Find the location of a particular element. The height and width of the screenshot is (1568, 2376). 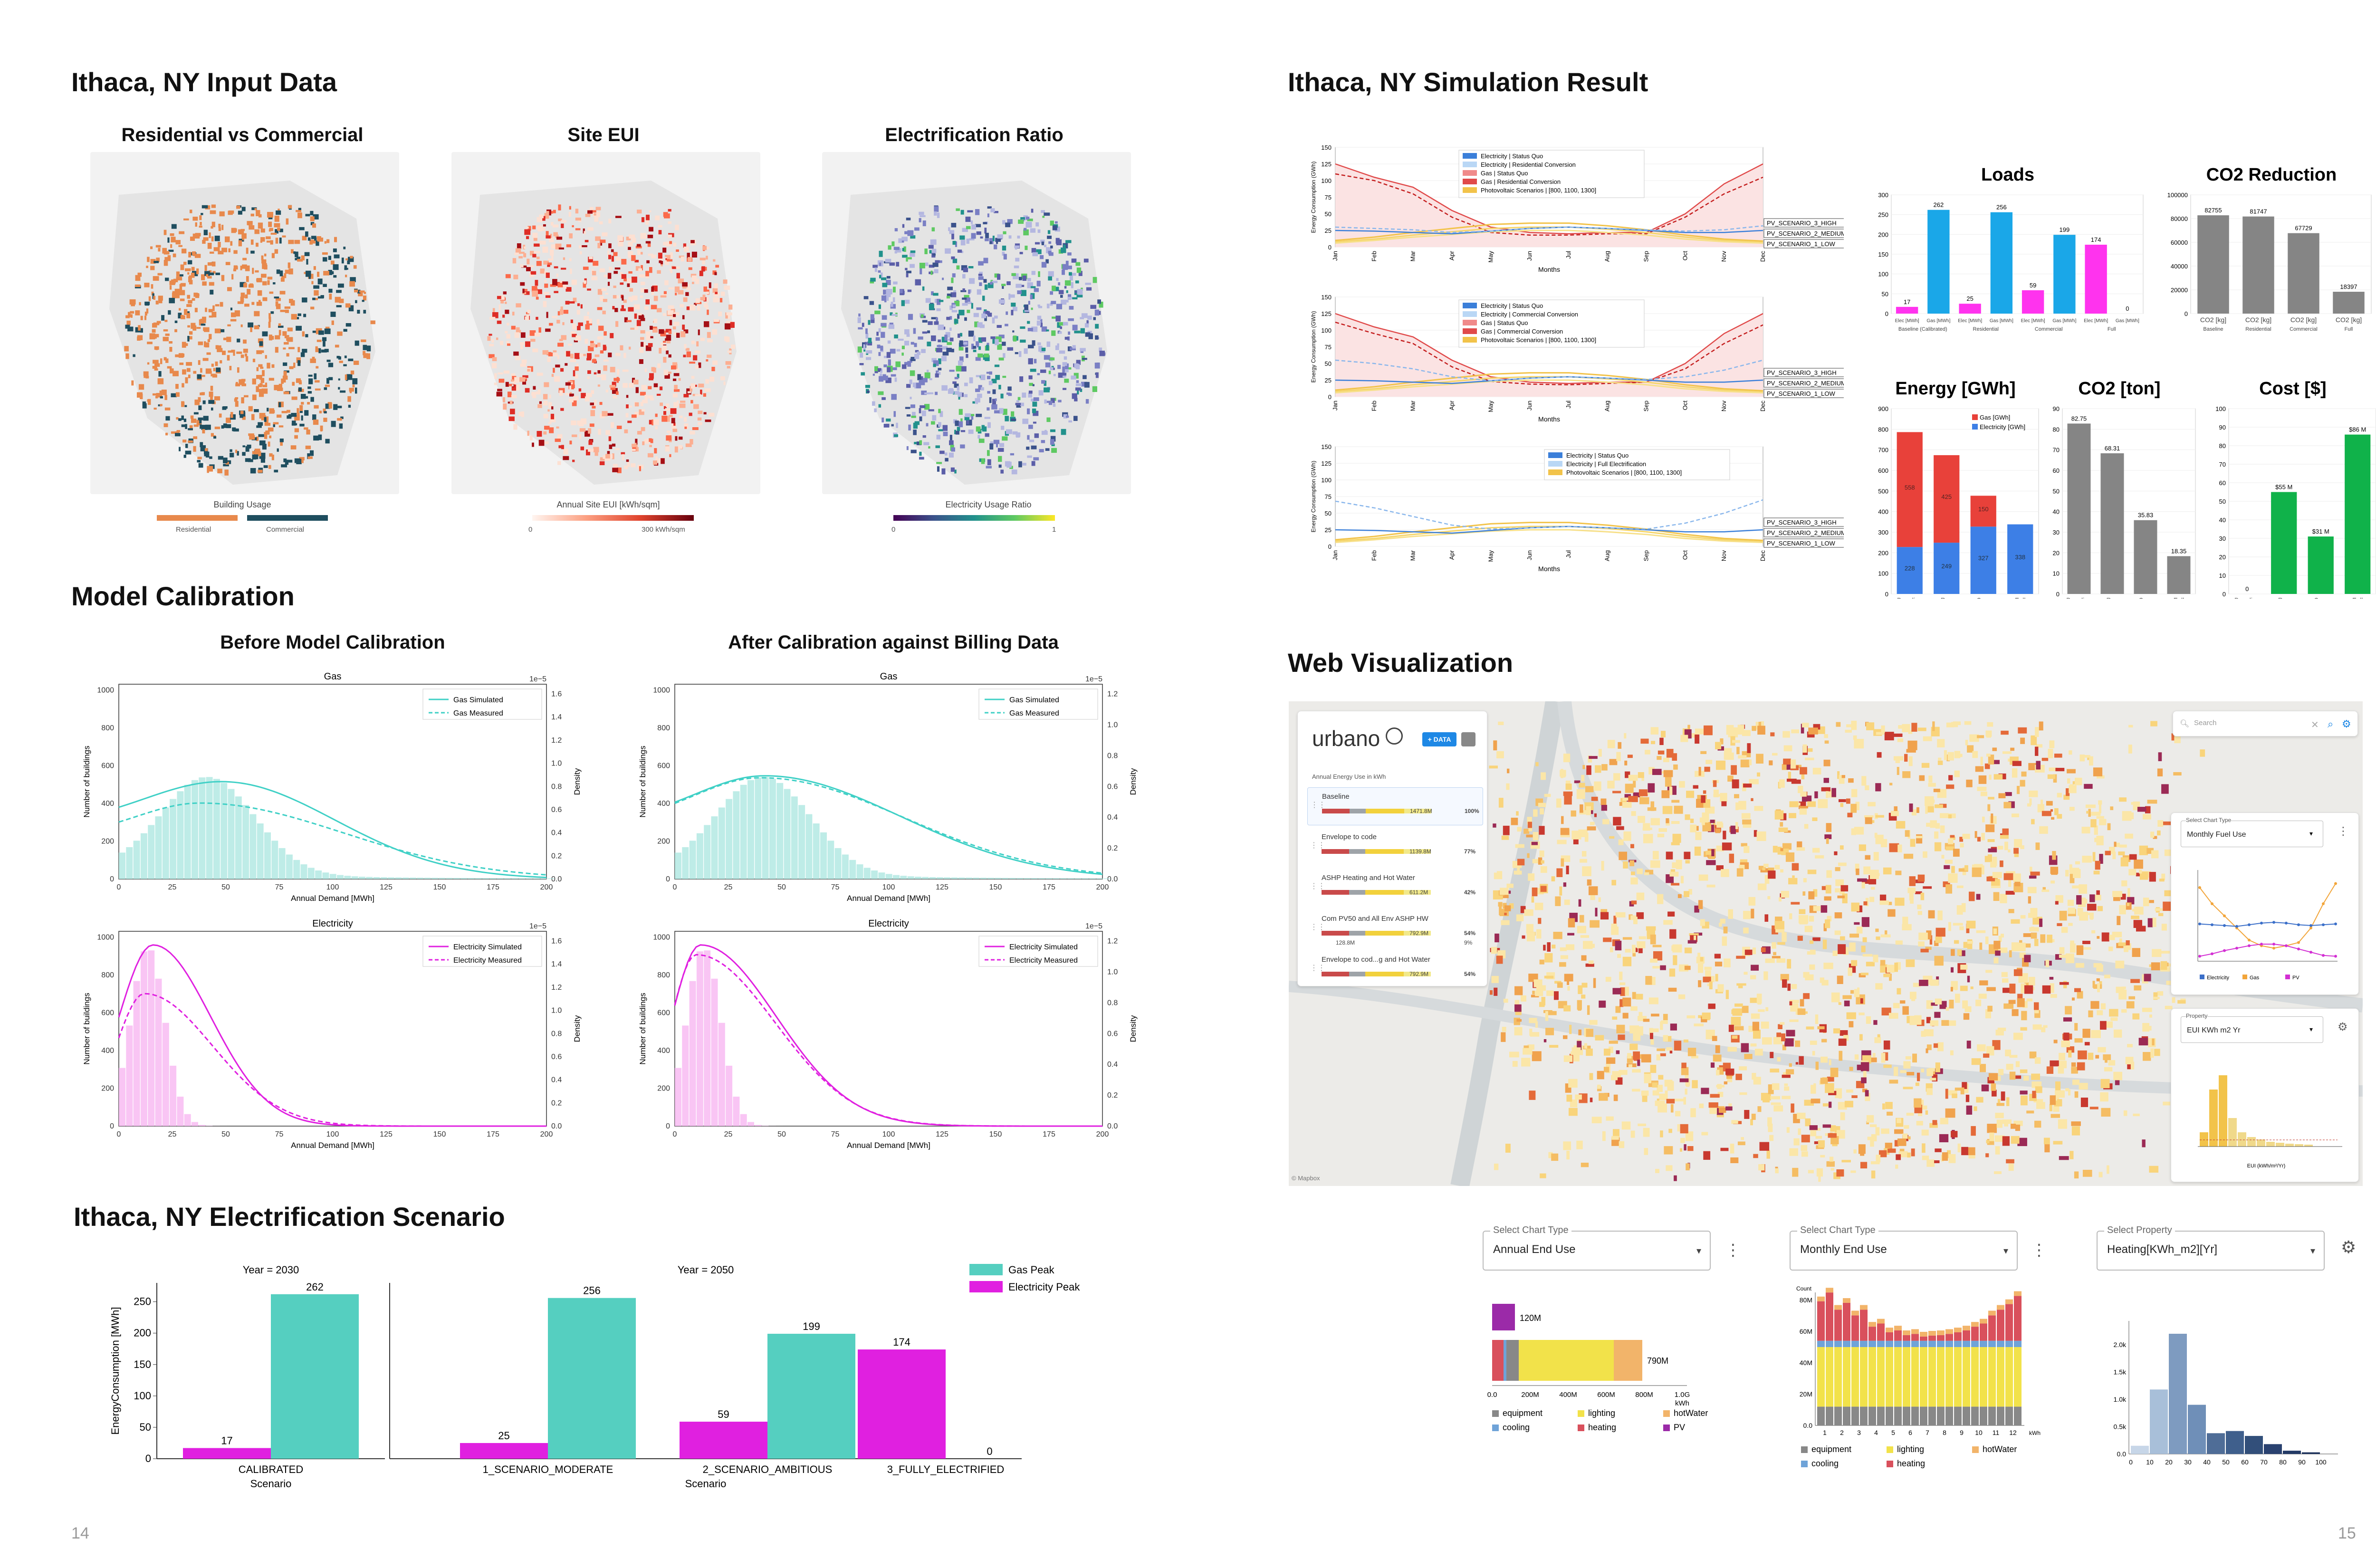

y-tick: 10 is located at coordinates (2222, 575).